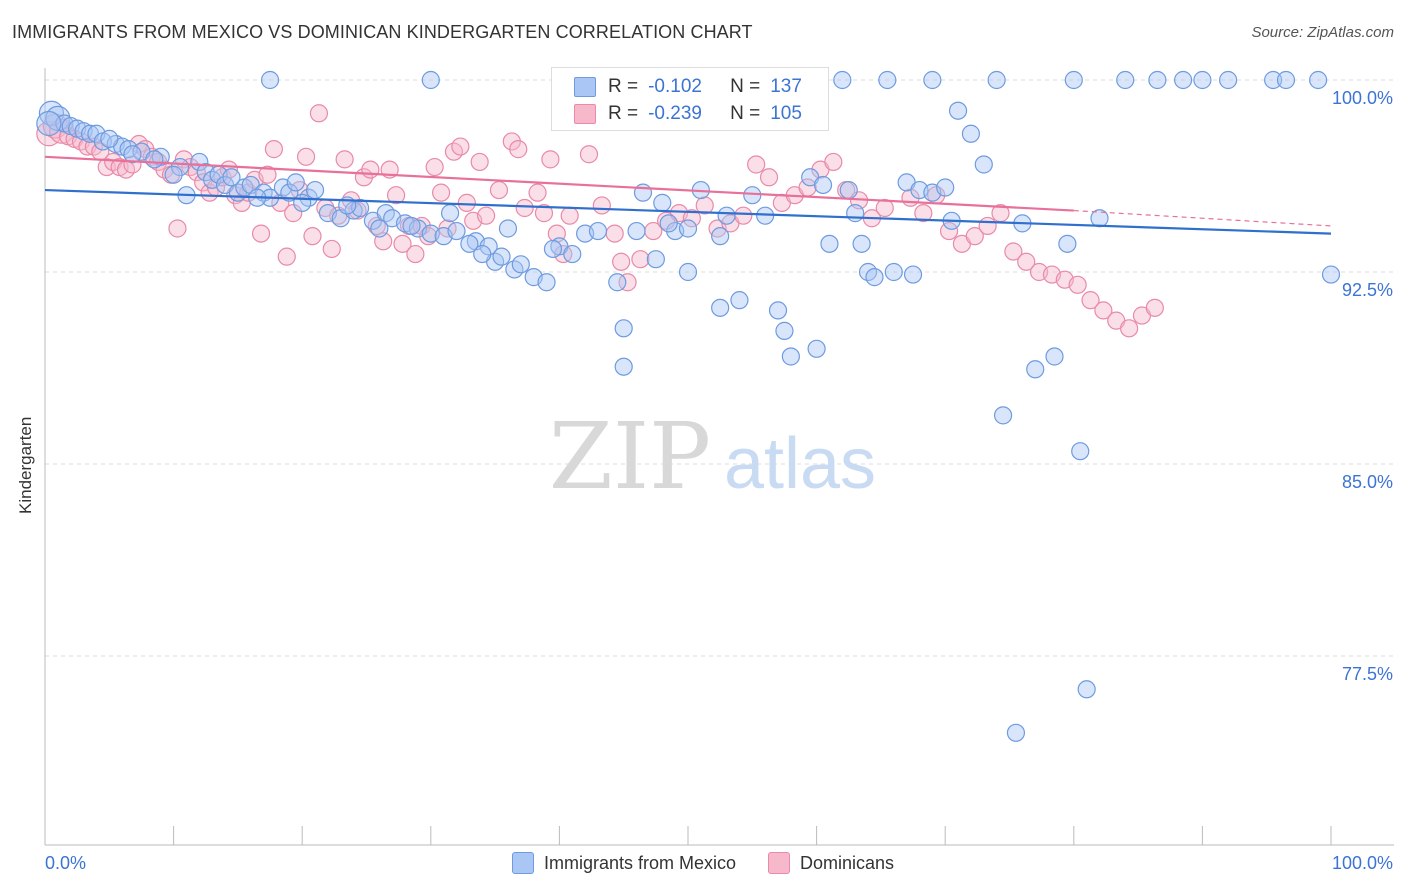  I want to click on legend-r-value-dominicans: -0.239, so click(675, 113).